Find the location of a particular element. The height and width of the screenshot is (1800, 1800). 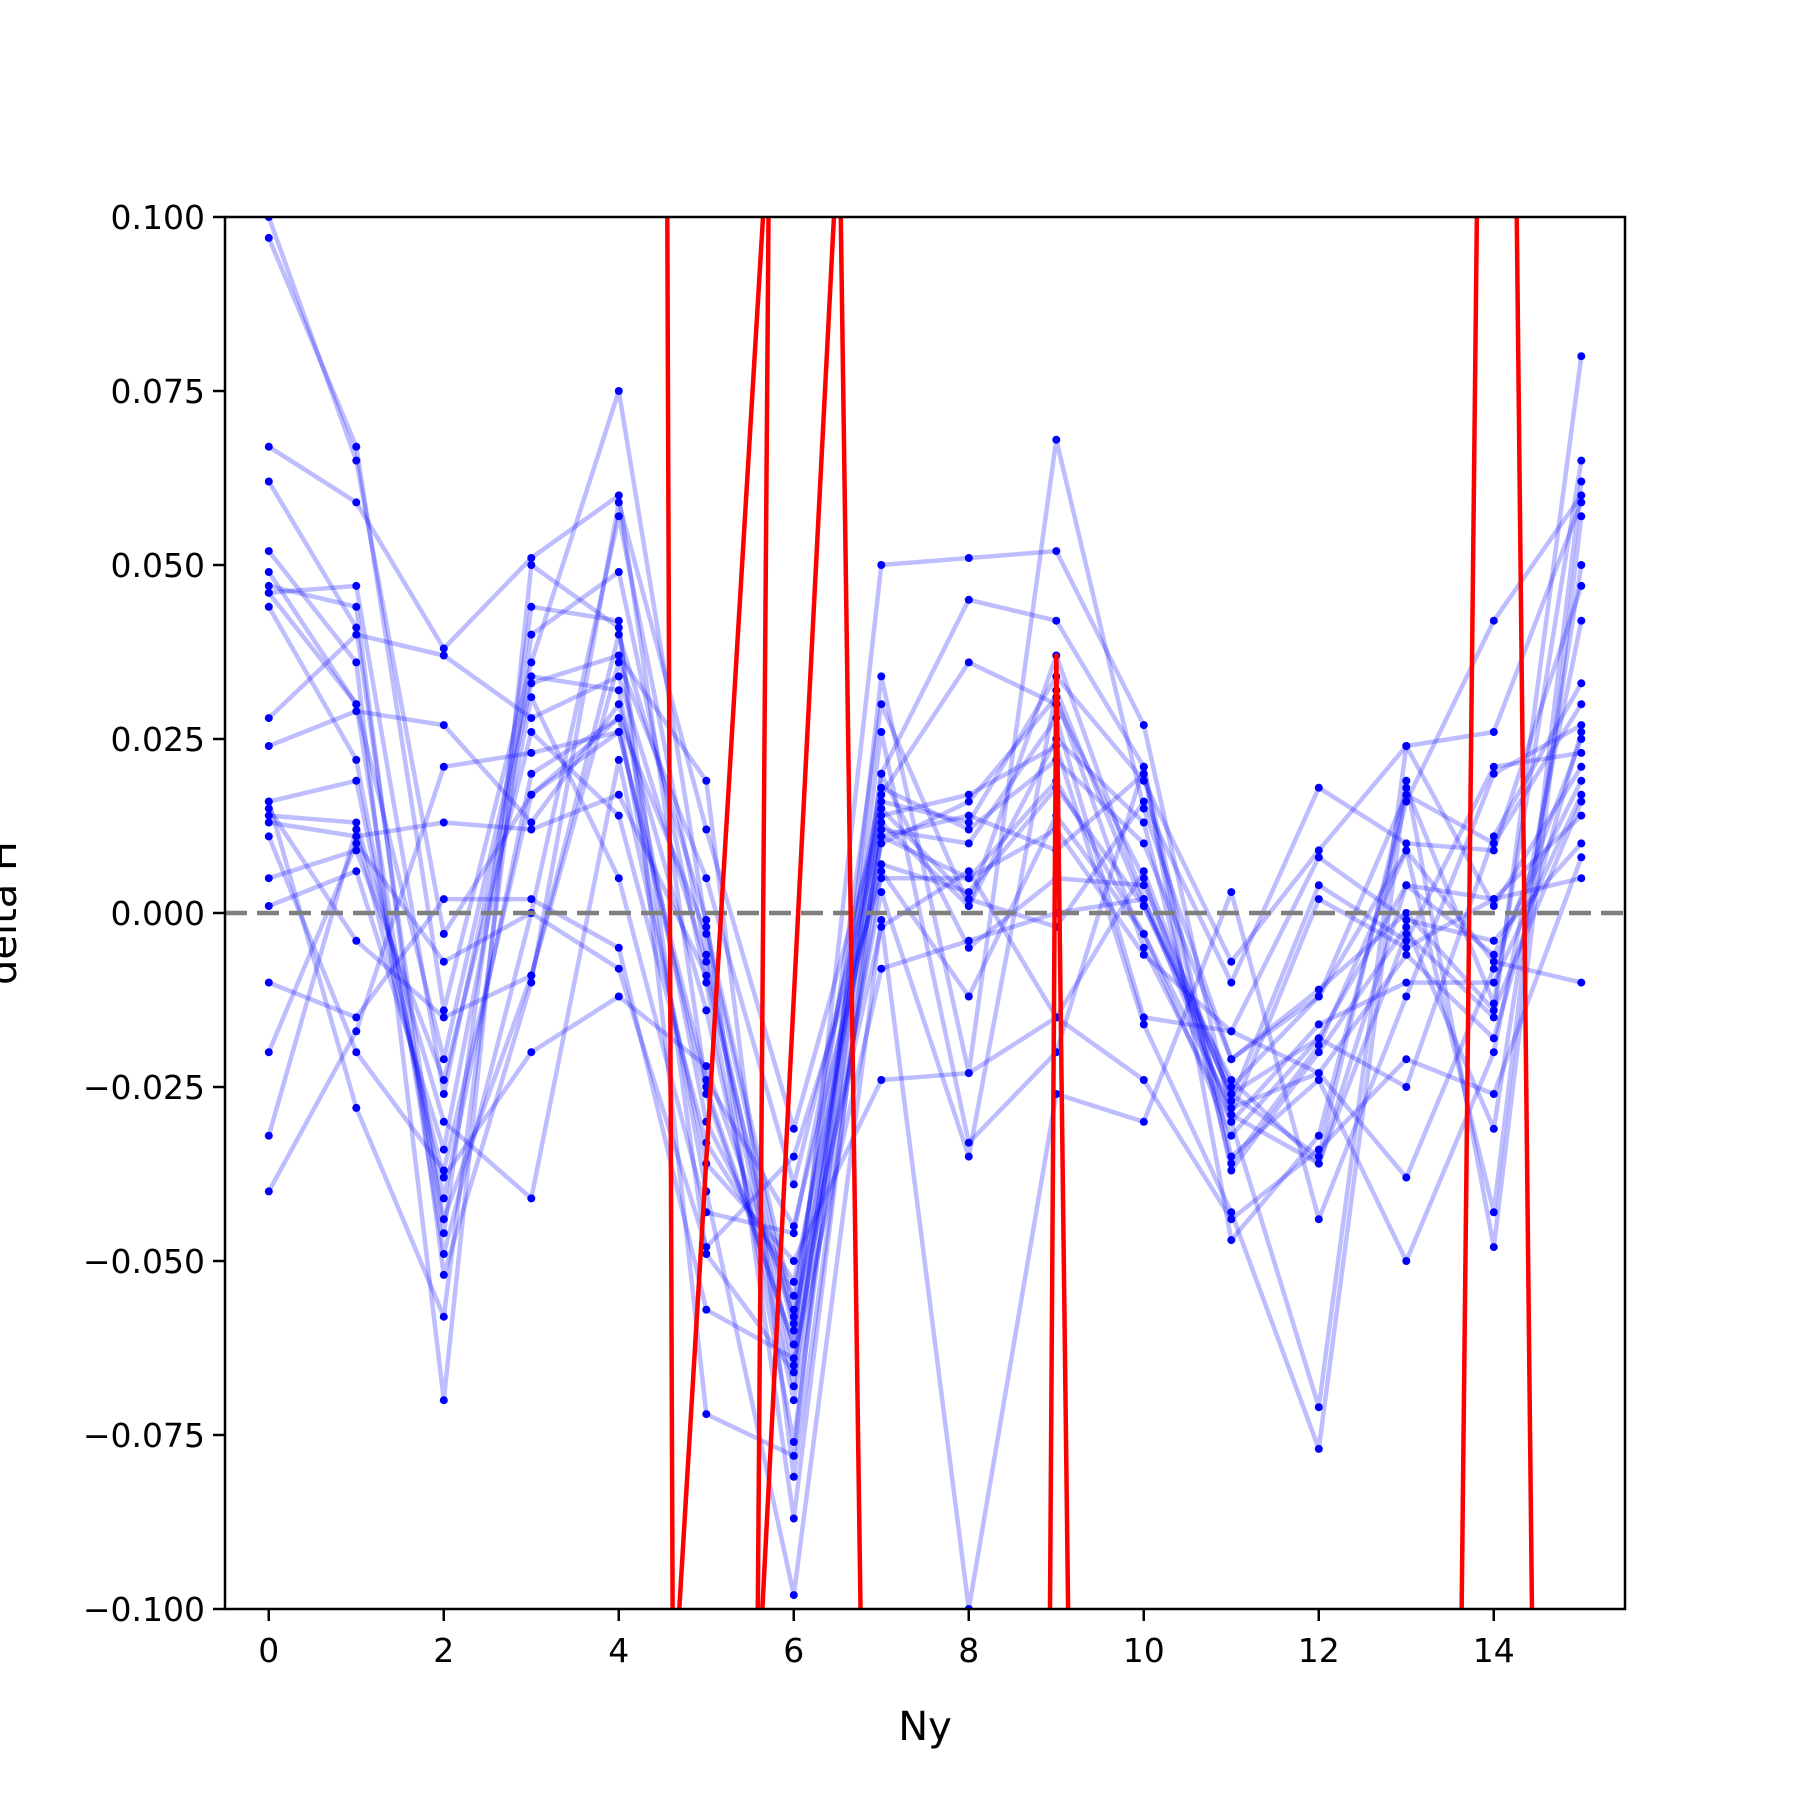

x-tick-label: 2 is located at coordinates (443, 1650).